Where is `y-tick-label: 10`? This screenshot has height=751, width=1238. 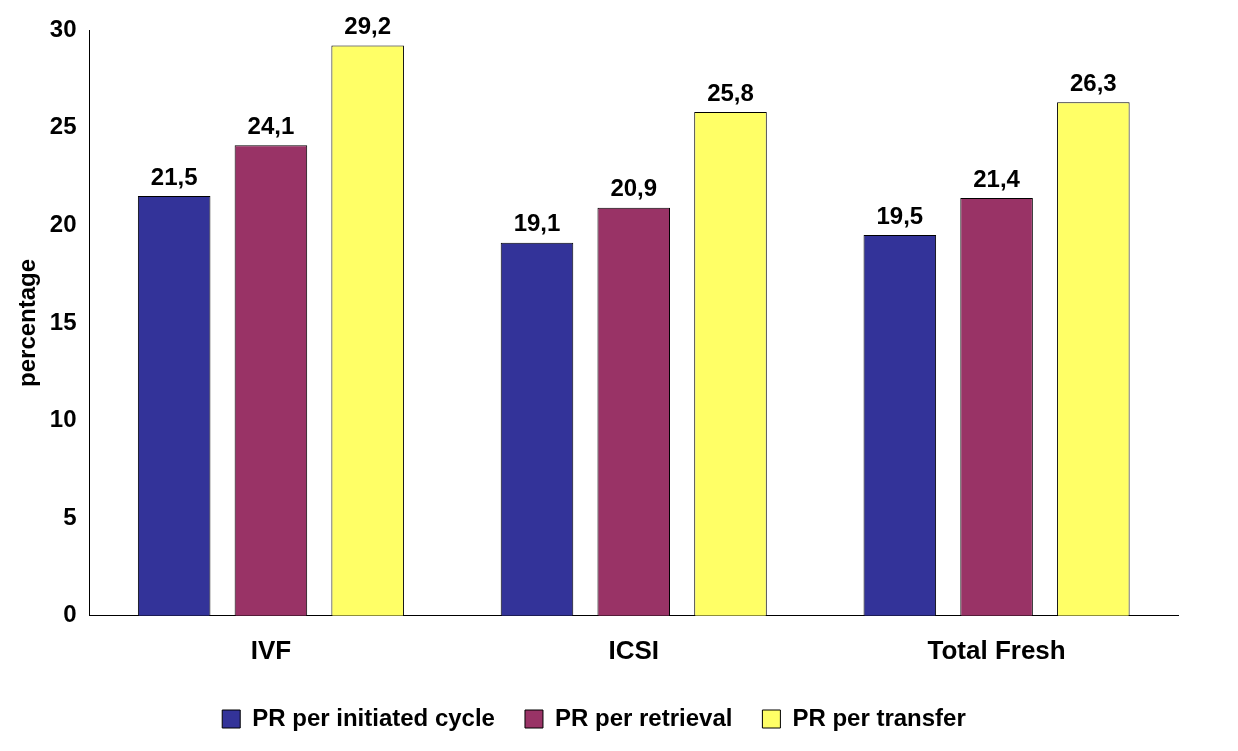 y-tick-label: 10 is located at coordinates (63, 419).